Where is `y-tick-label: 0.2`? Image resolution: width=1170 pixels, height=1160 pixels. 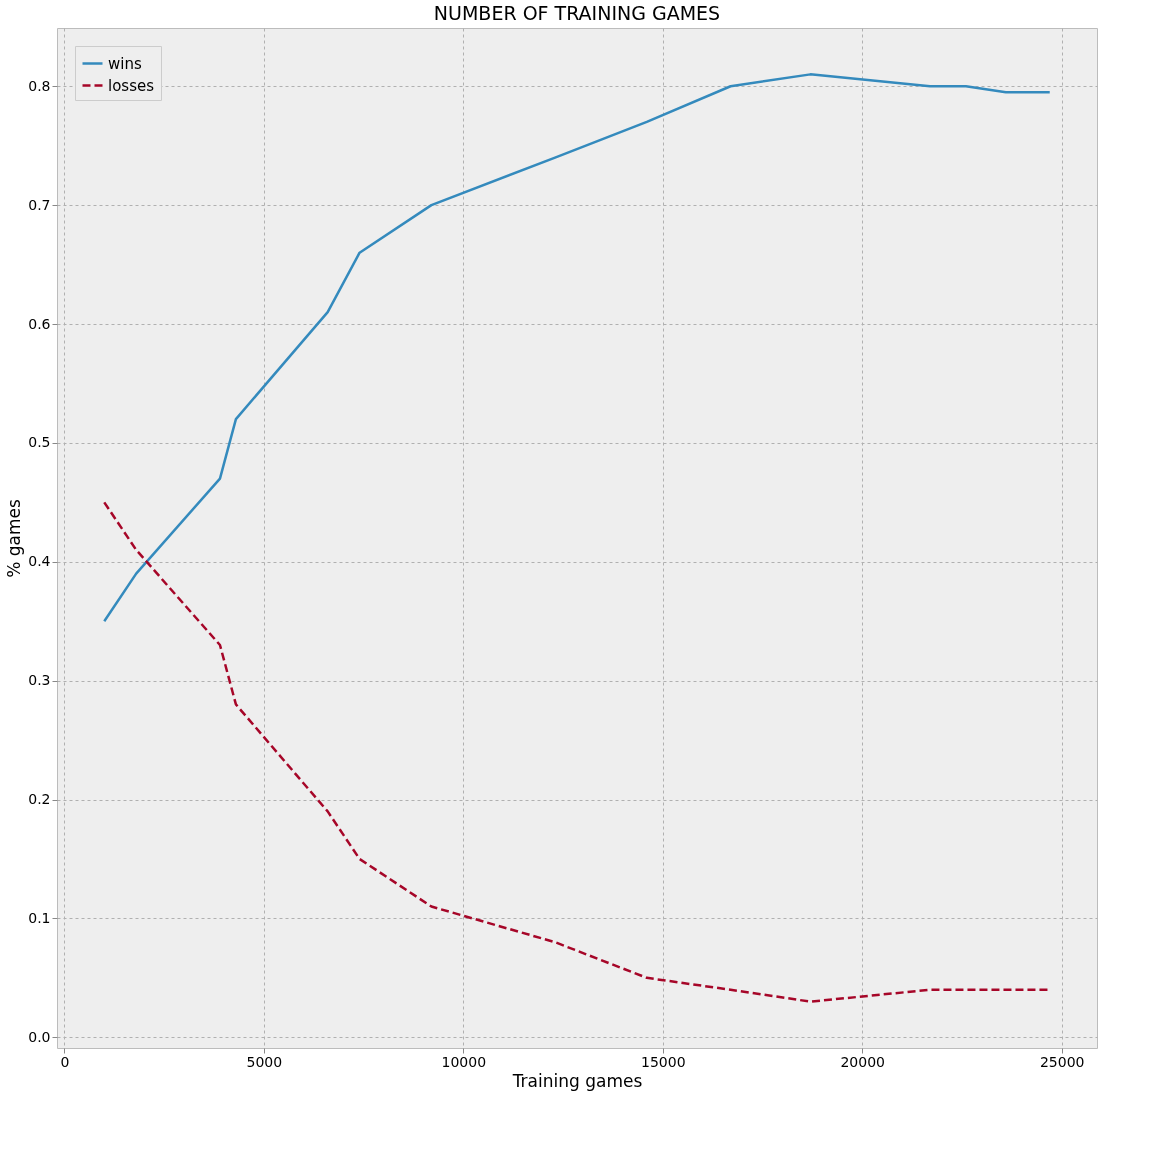 y-tick-label: 0.2 is located at coordinates (39, 799).